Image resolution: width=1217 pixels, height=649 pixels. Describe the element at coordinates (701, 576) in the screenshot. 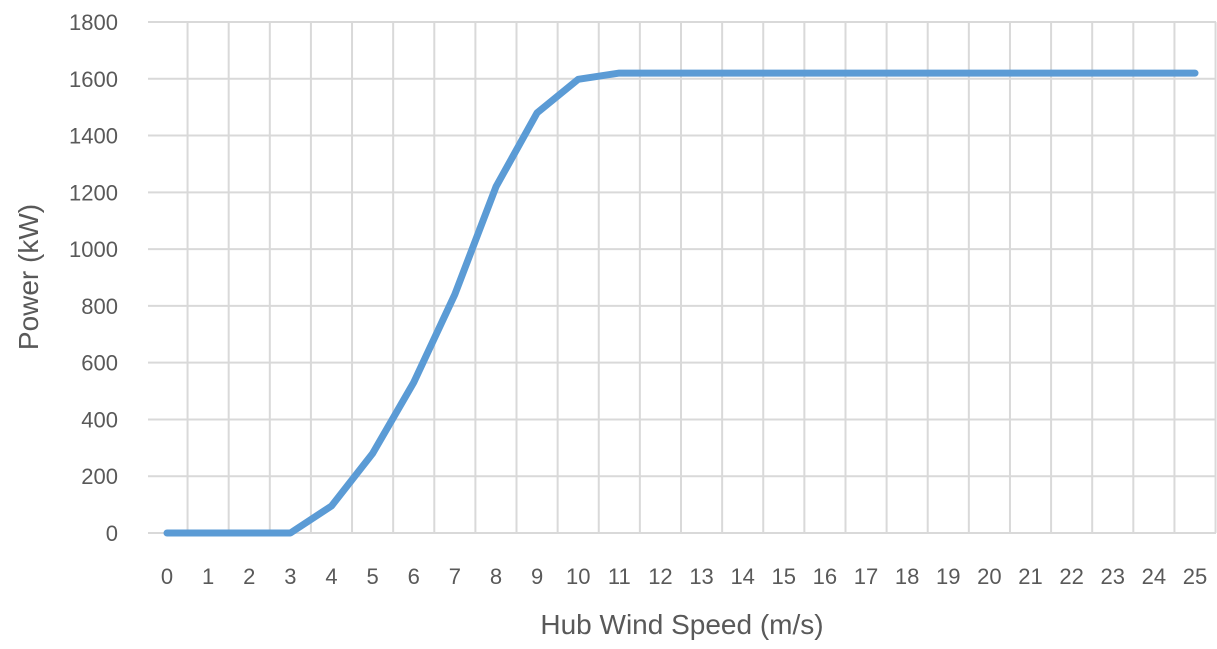

I see `x-tick-label: 13` at that location.